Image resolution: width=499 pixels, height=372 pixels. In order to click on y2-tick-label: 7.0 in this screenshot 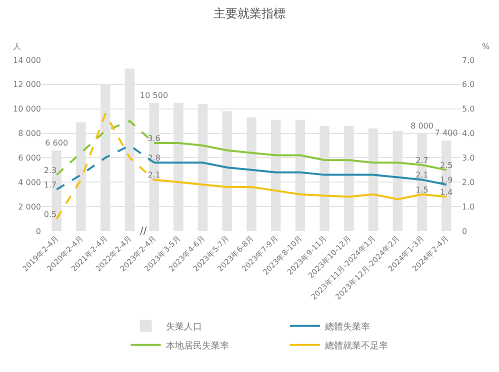, I will do `click(468, 60)`.